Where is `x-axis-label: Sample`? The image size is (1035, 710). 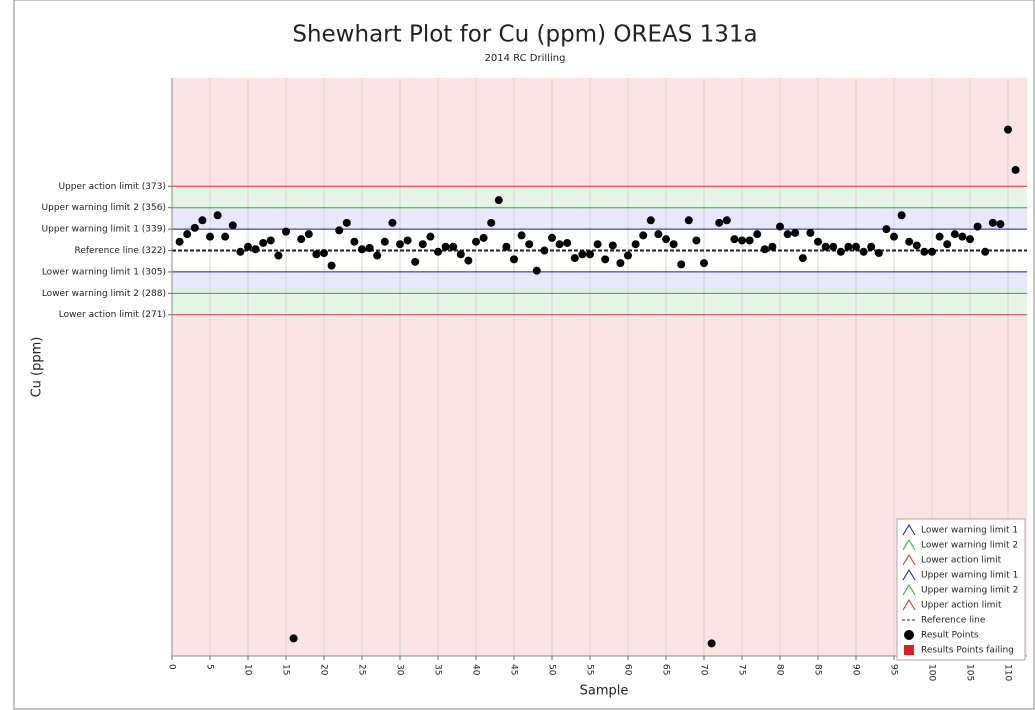
x-axis-label: Sample is located at coordinates (604, 691).